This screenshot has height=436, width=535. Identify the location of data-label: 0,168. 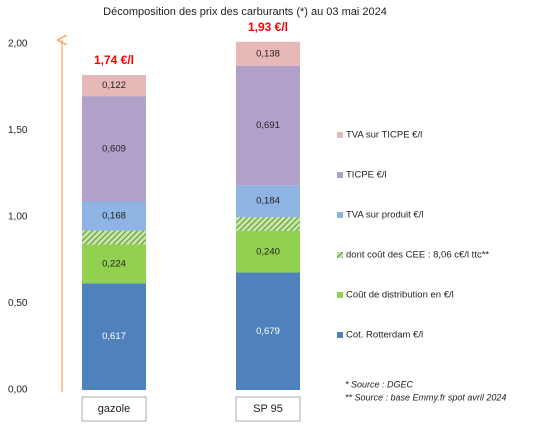
(114, 216).